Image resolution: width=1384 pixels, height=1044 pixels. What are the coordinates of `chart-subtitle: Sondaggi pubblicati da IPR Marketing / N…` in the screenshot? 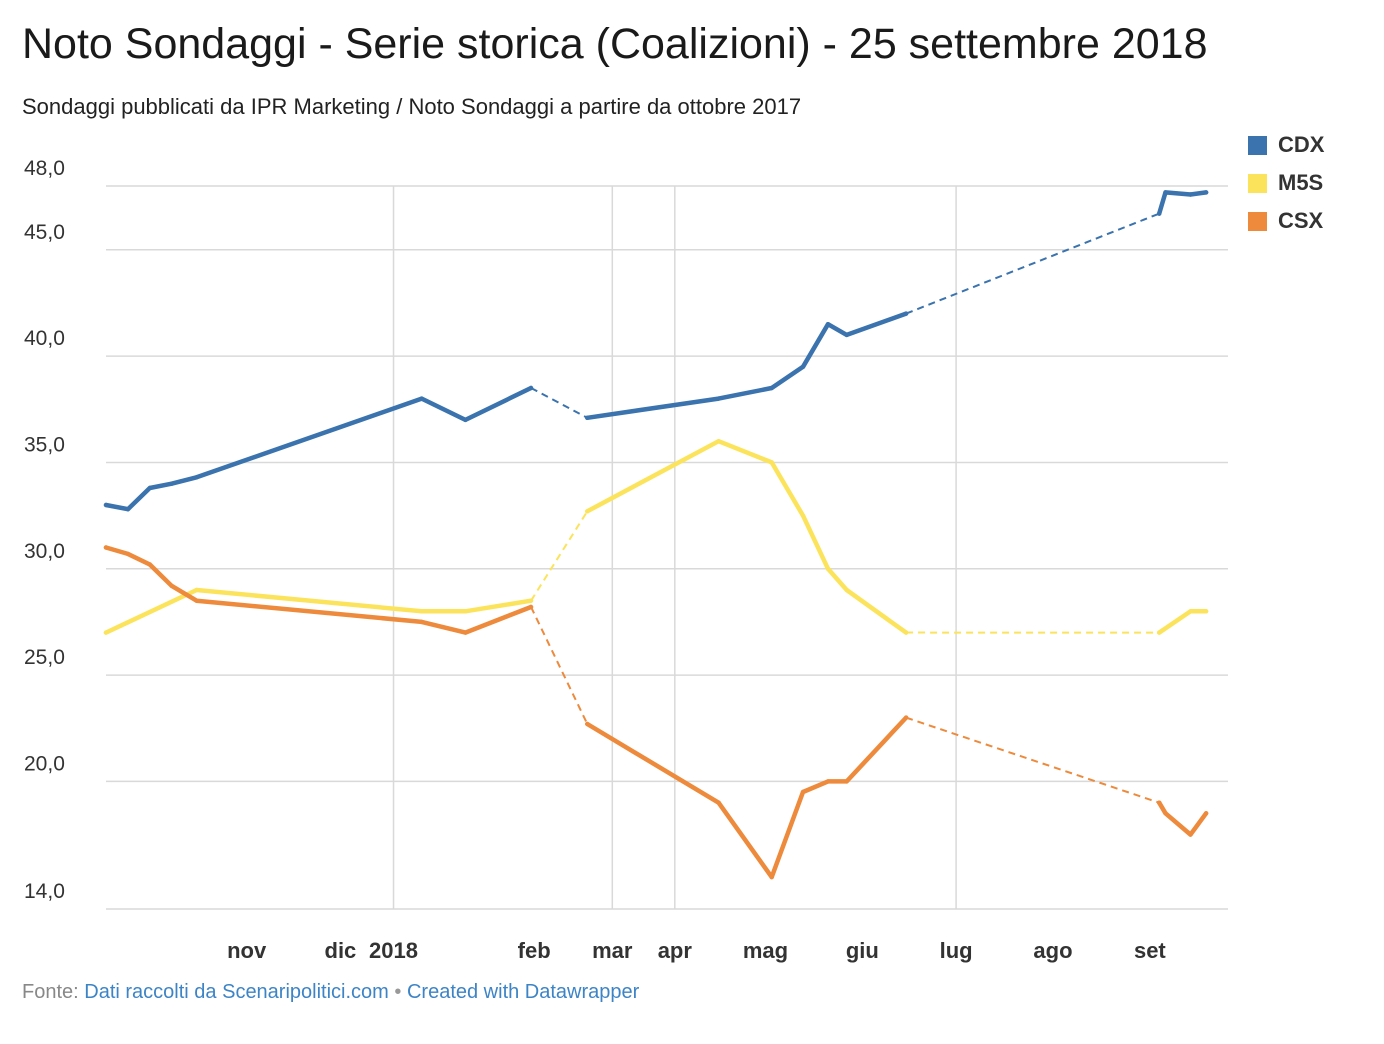 It's located at (412, 106).